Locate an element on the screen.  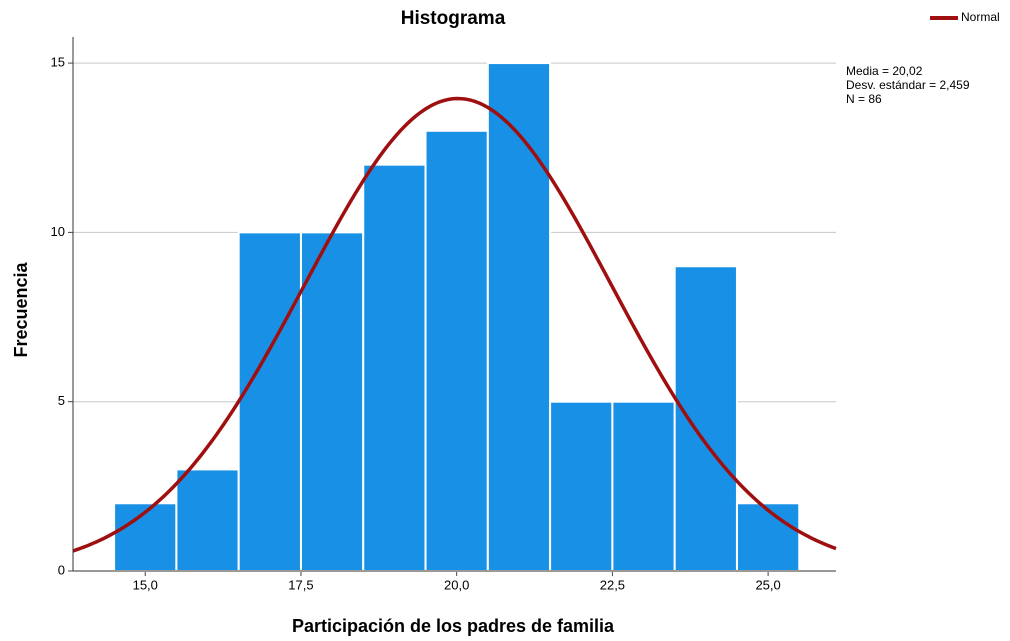
x-tick-label: 20,0 is located at coordinates (456, 584).